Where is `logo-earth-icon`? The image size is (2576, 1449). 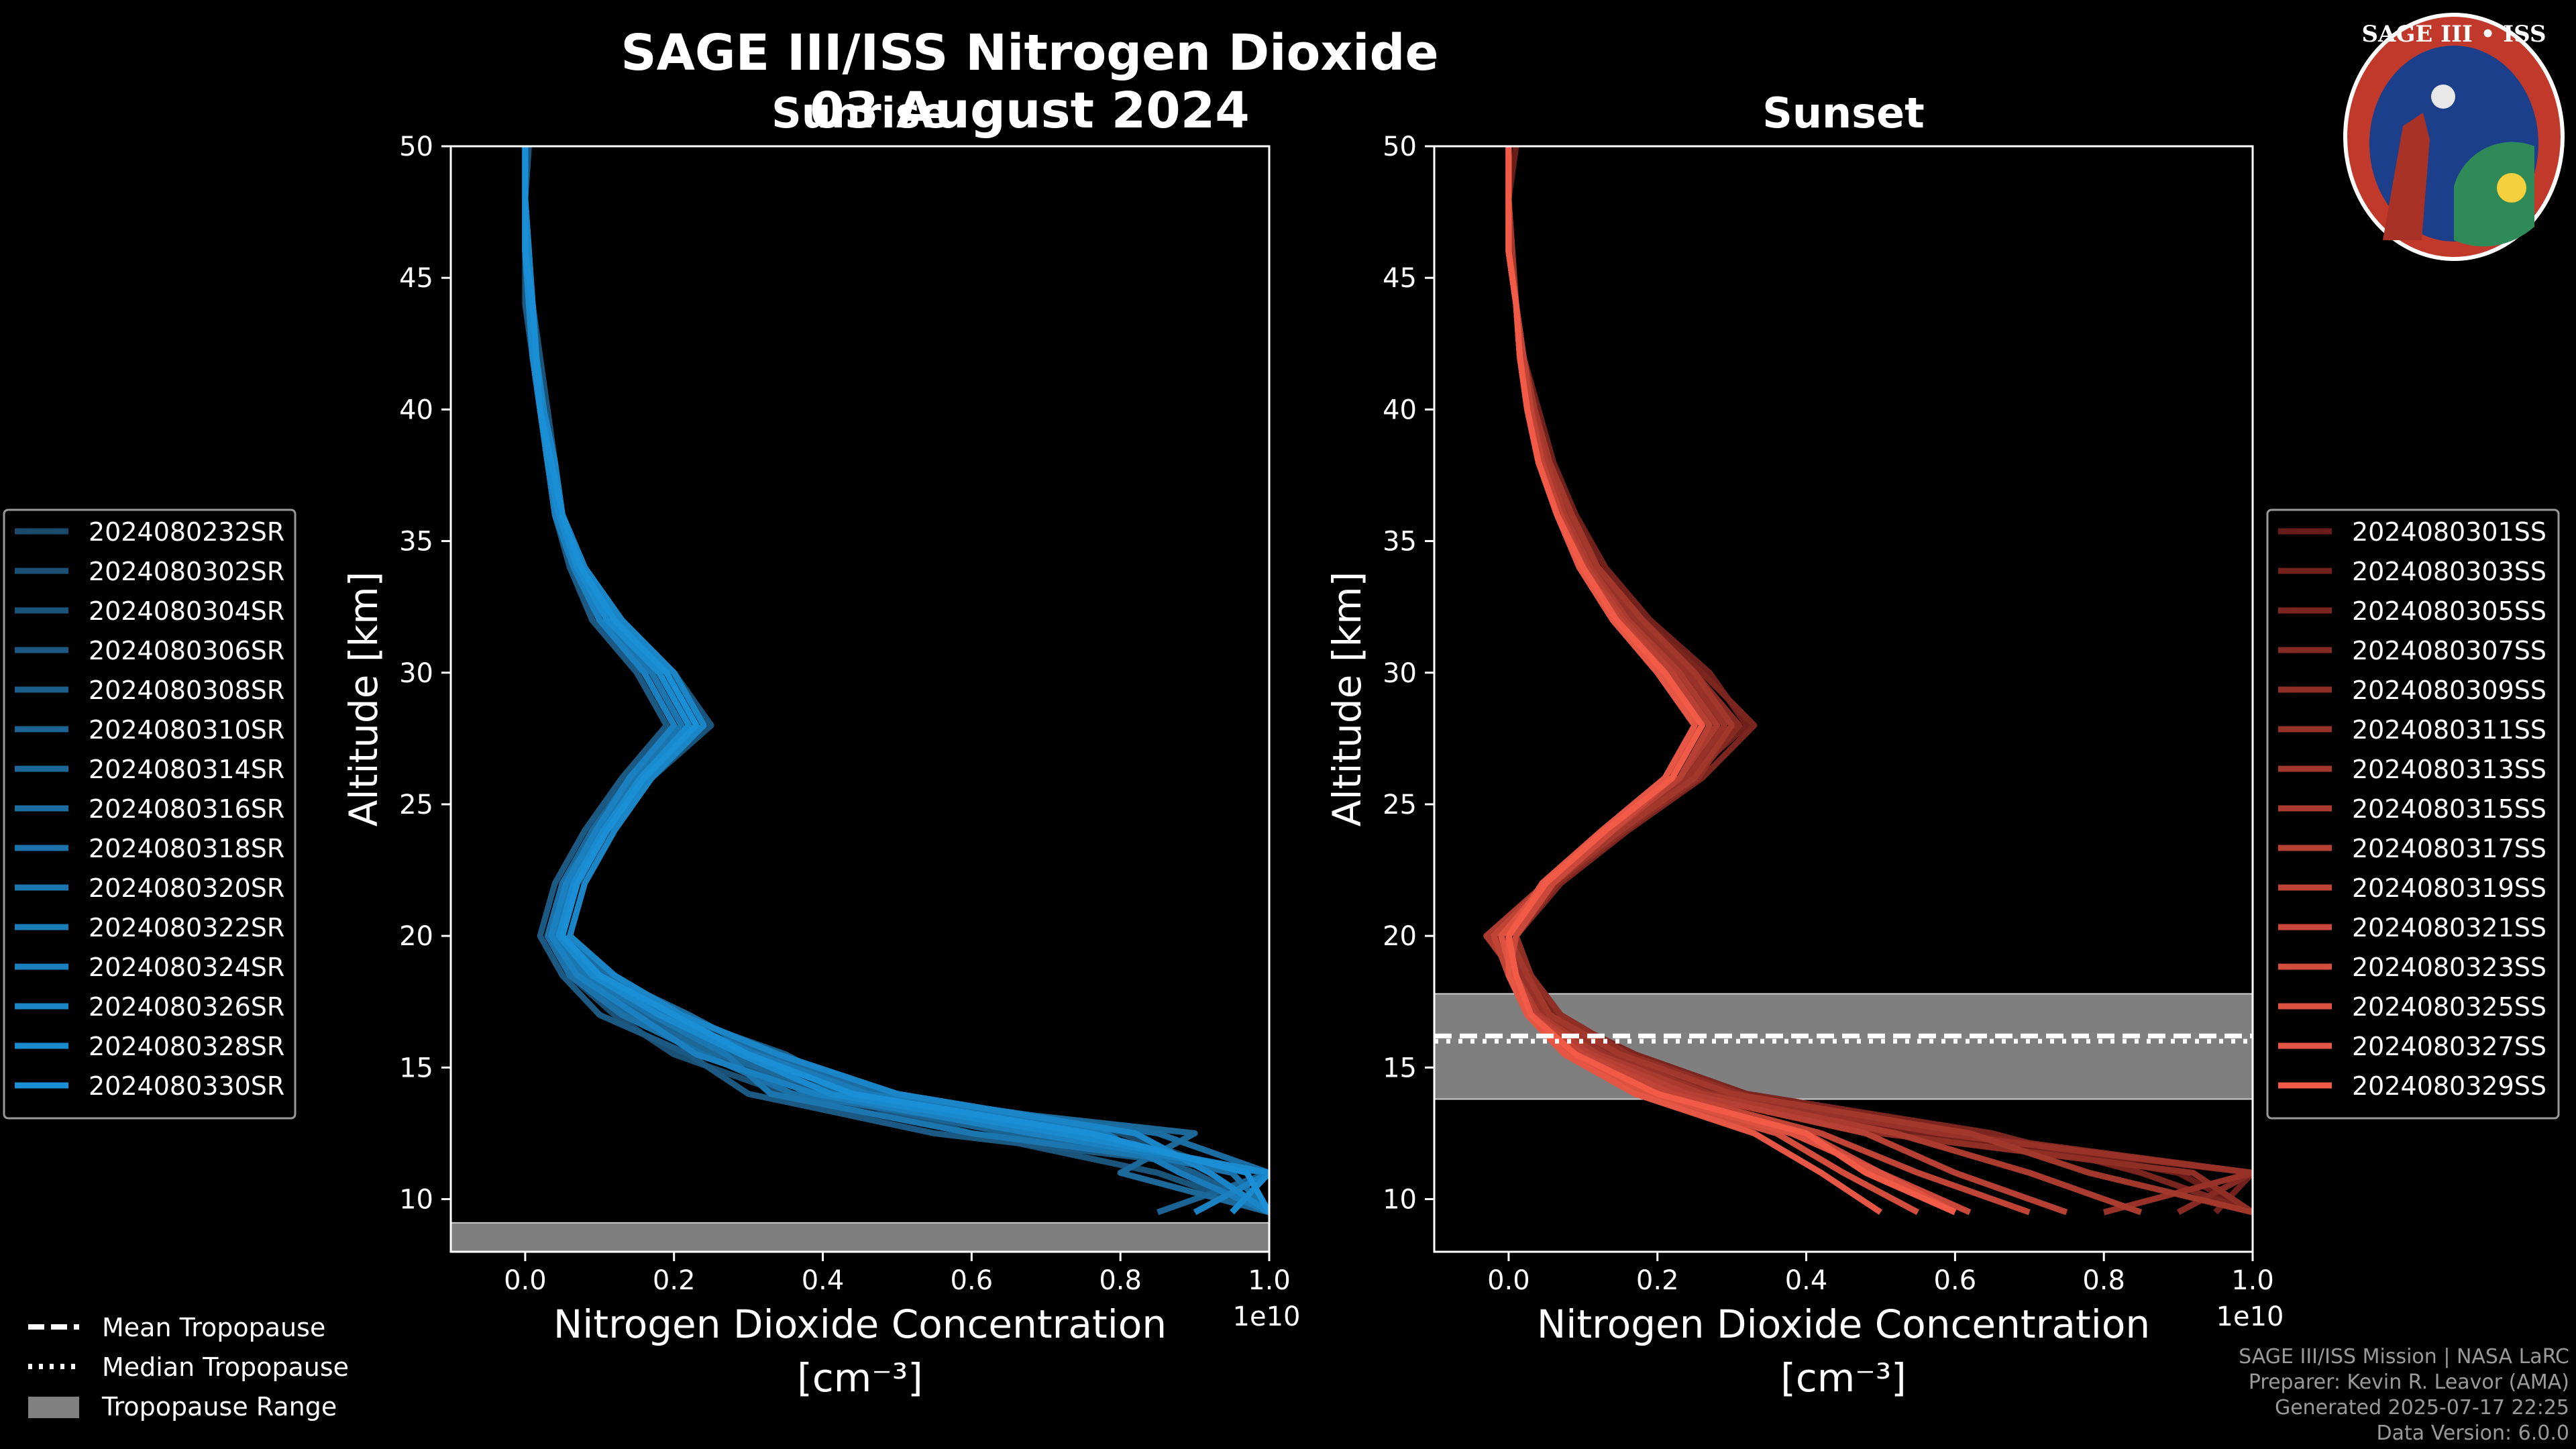
logo-earth-icon is located at coordinates (2494, 194).